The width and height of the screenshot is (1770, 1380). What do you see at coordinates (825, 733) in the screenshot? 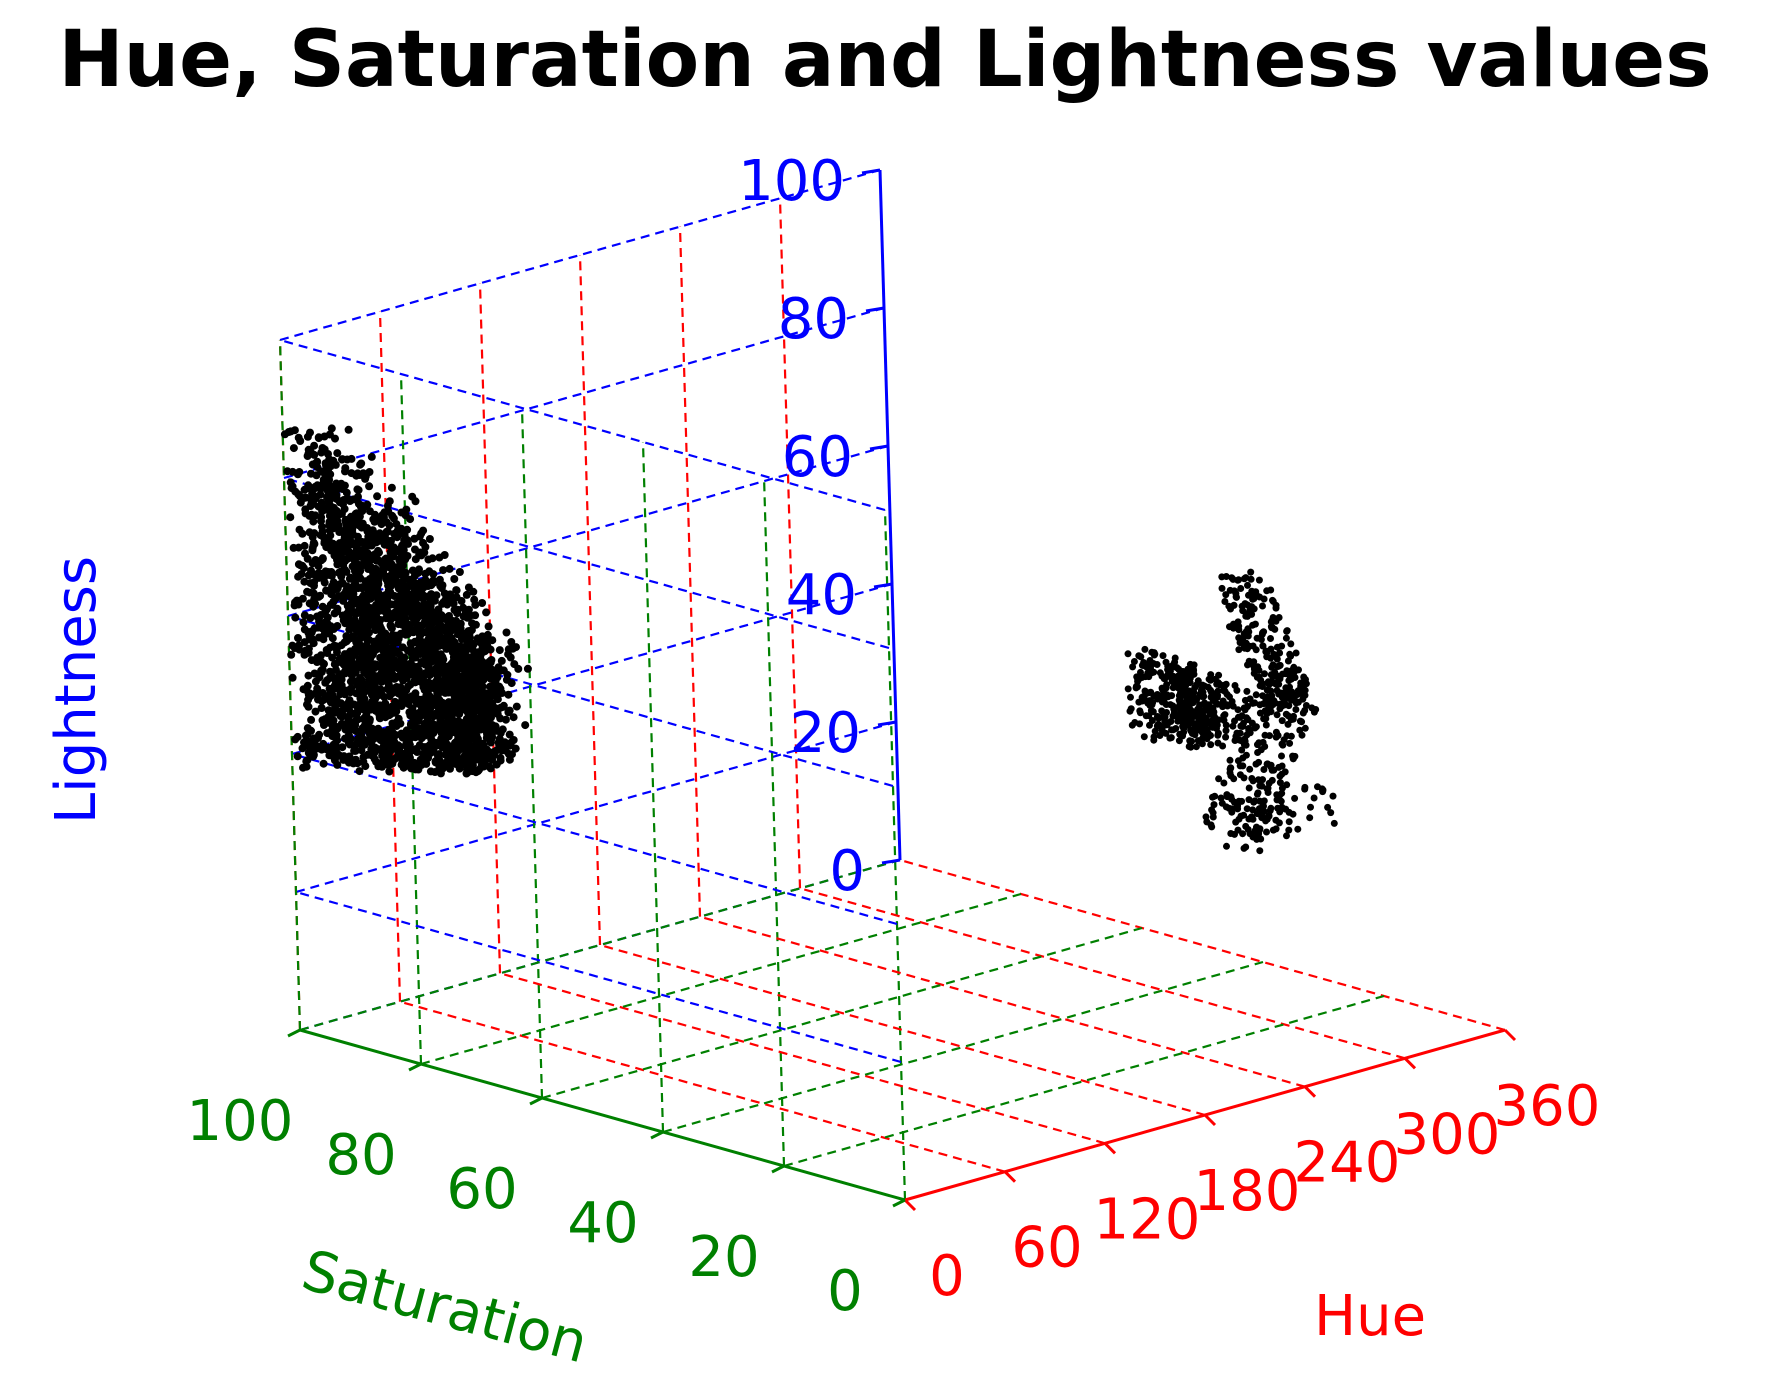
I see `lightness-tick-label: 20` at bounding box center [825, 733].